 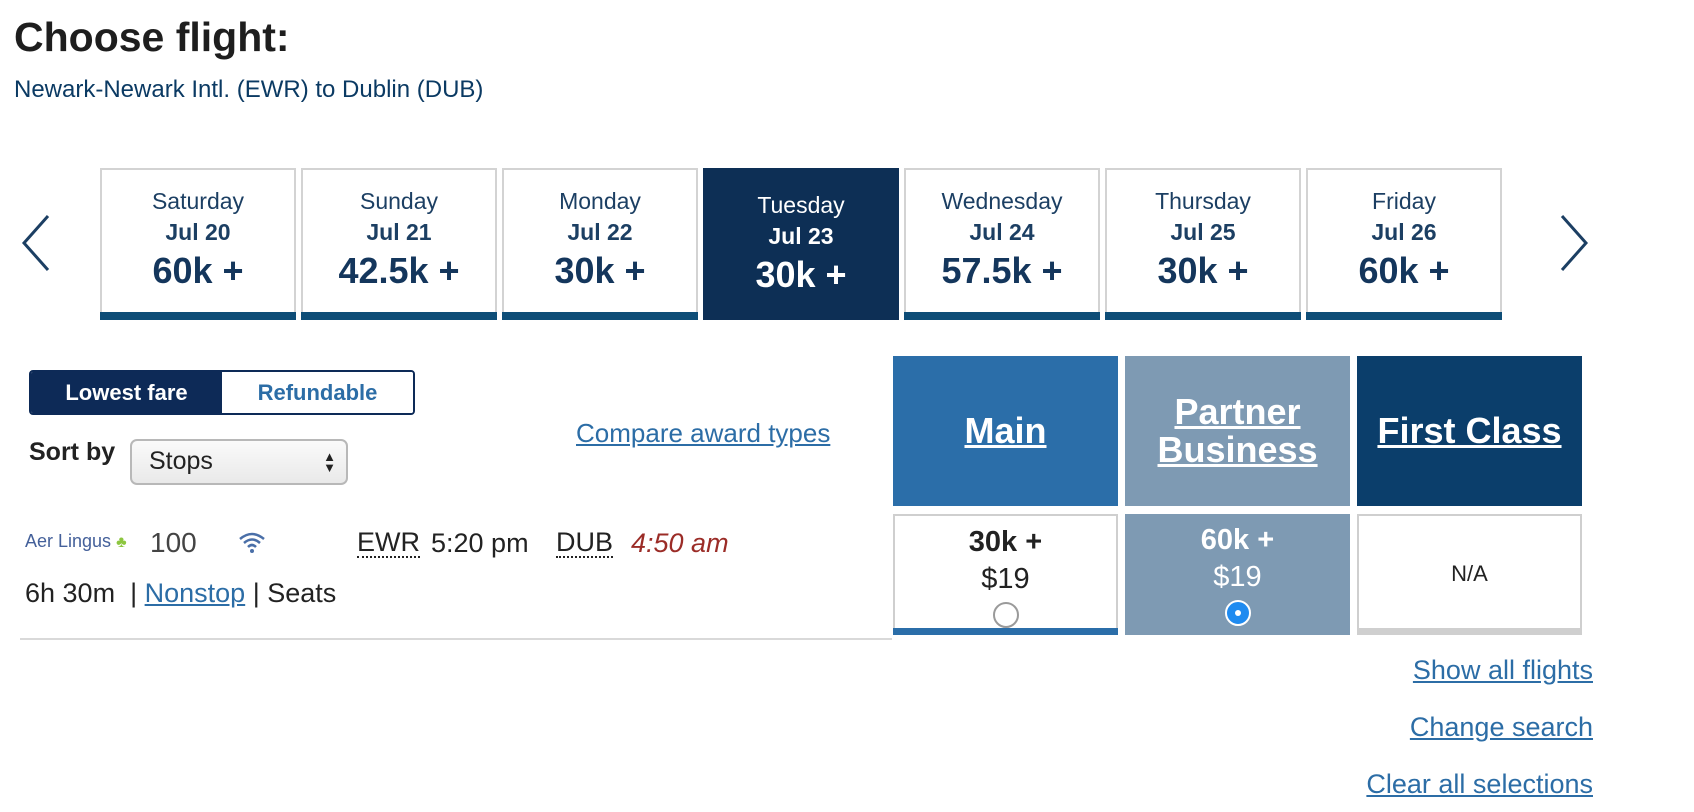 I want to click on fare-miles: 30k +, so click(x=1005, y=542).